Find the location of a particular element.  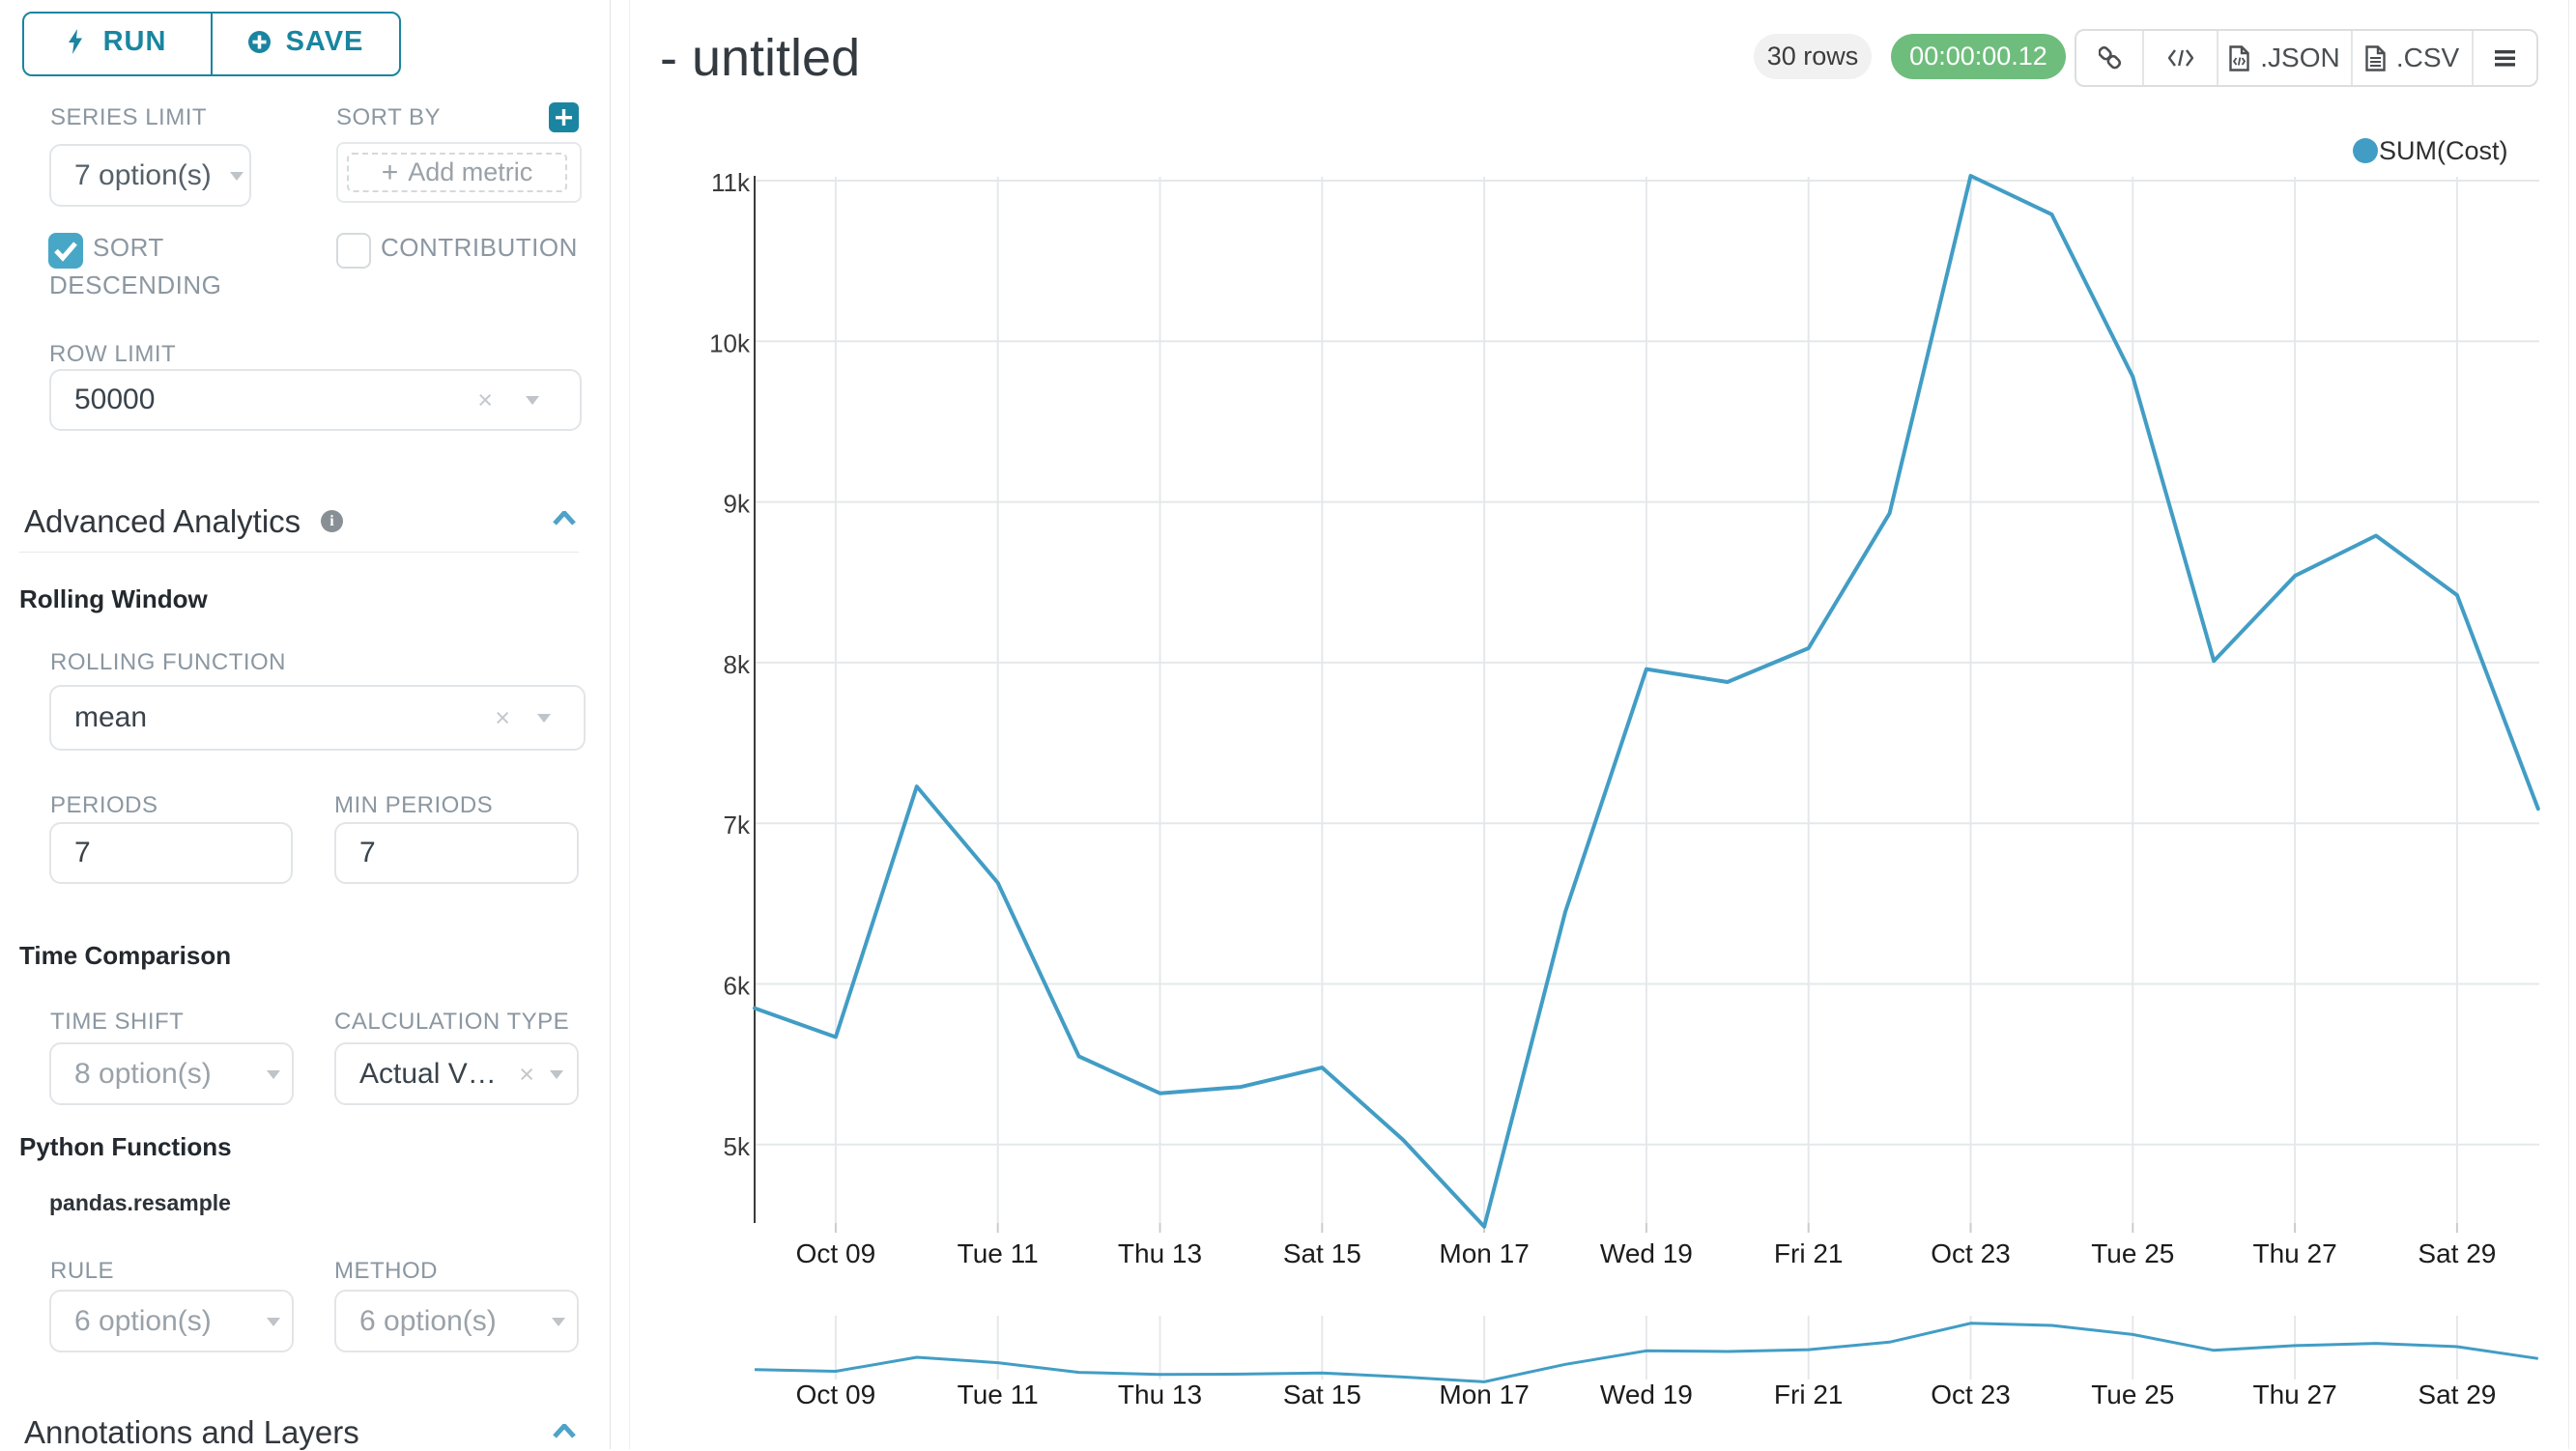

svg-text: 6k is located at coordinates (738, 986).